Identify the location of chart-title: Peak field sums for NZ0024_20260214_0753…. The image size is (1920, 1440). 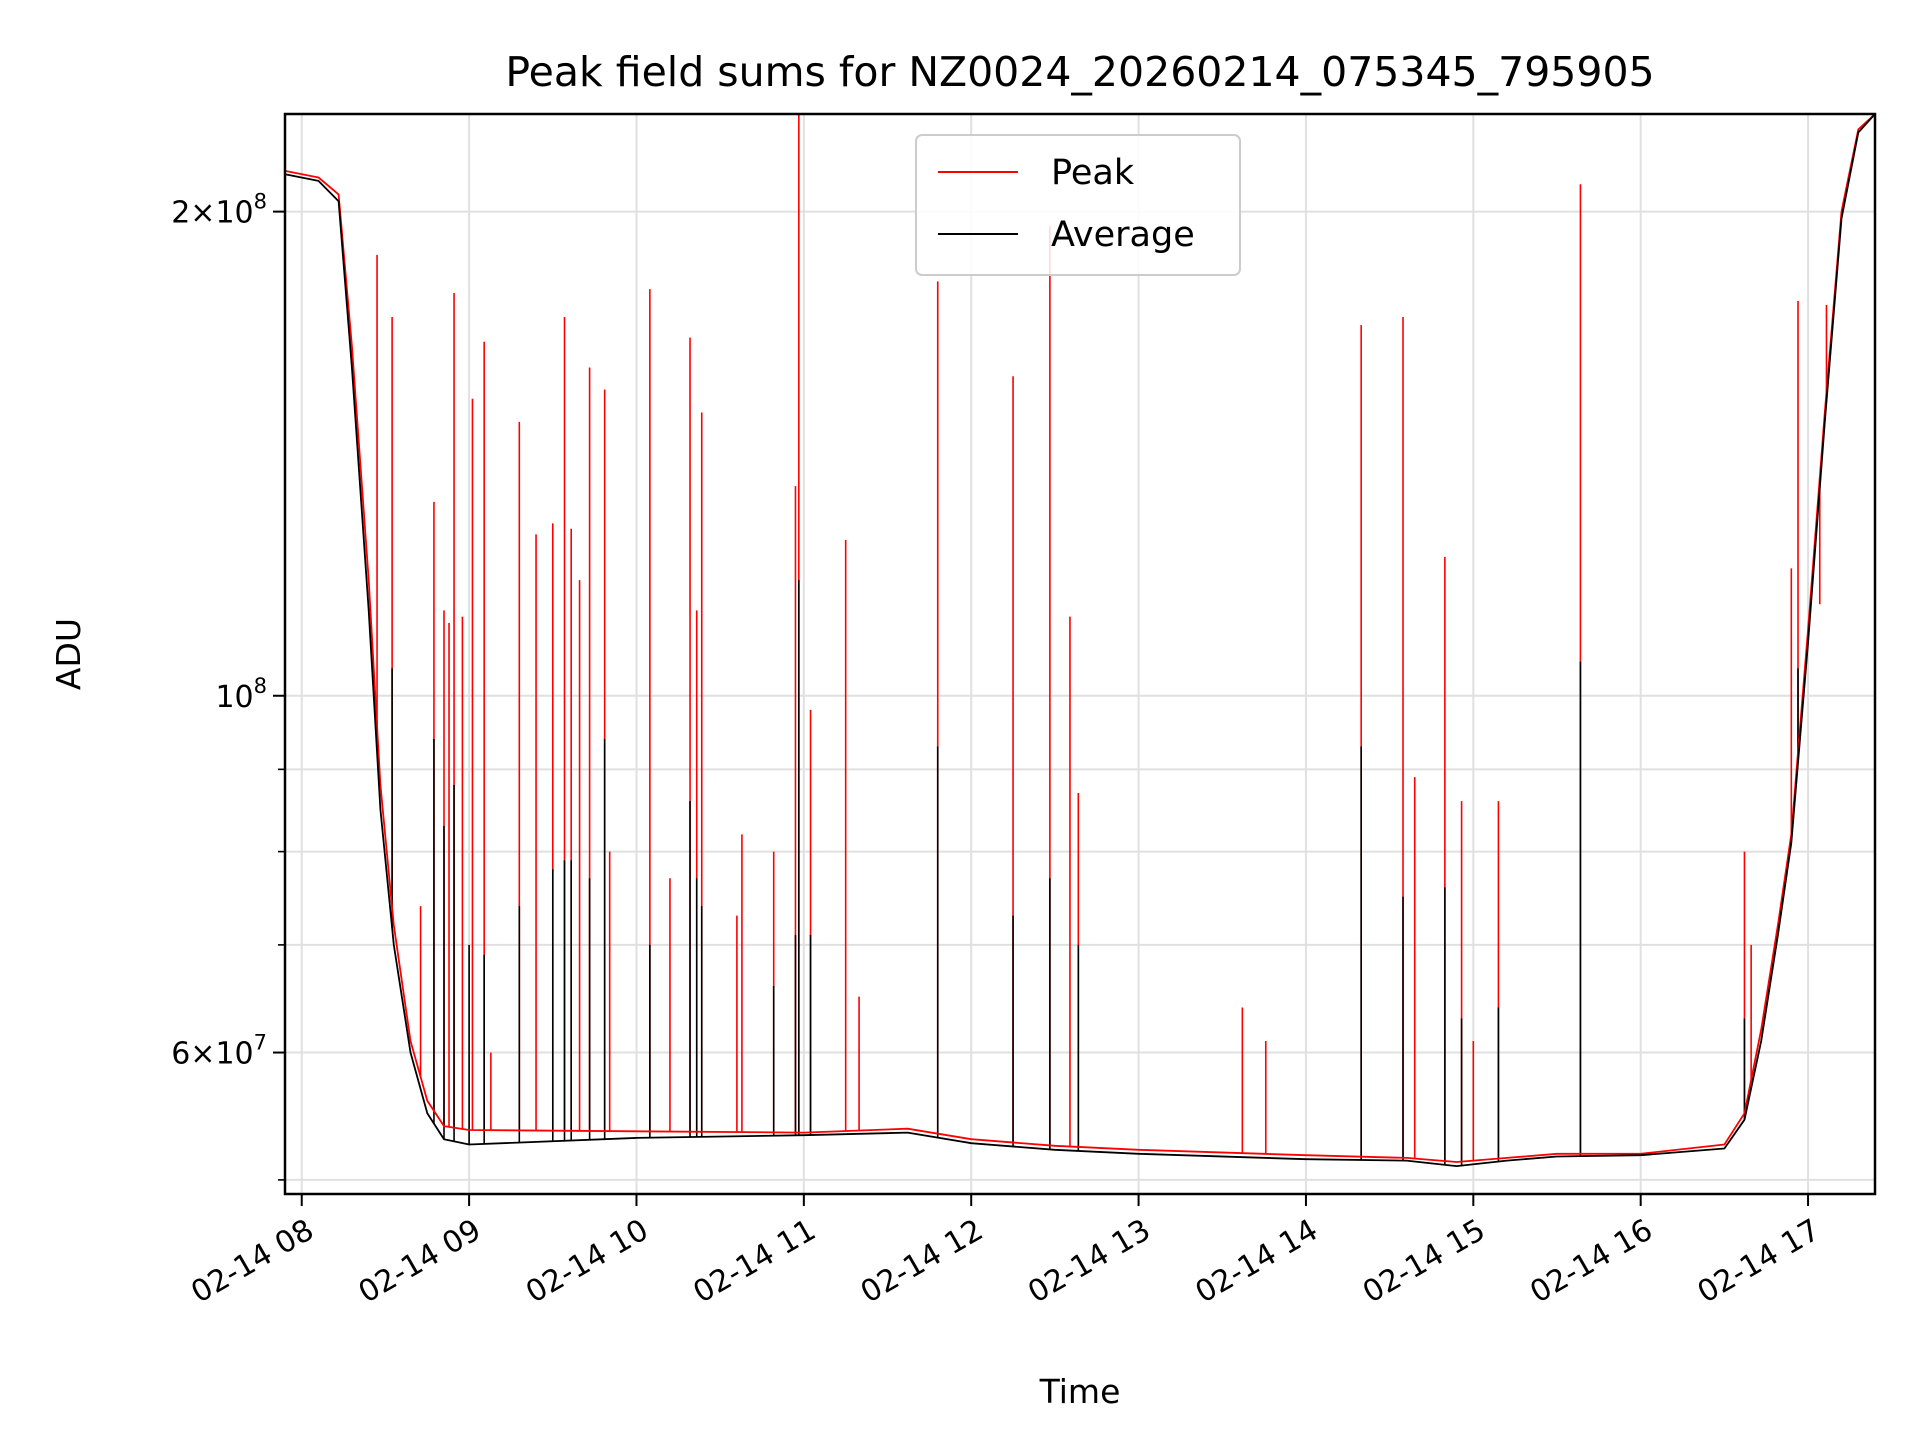
(1079, 72).